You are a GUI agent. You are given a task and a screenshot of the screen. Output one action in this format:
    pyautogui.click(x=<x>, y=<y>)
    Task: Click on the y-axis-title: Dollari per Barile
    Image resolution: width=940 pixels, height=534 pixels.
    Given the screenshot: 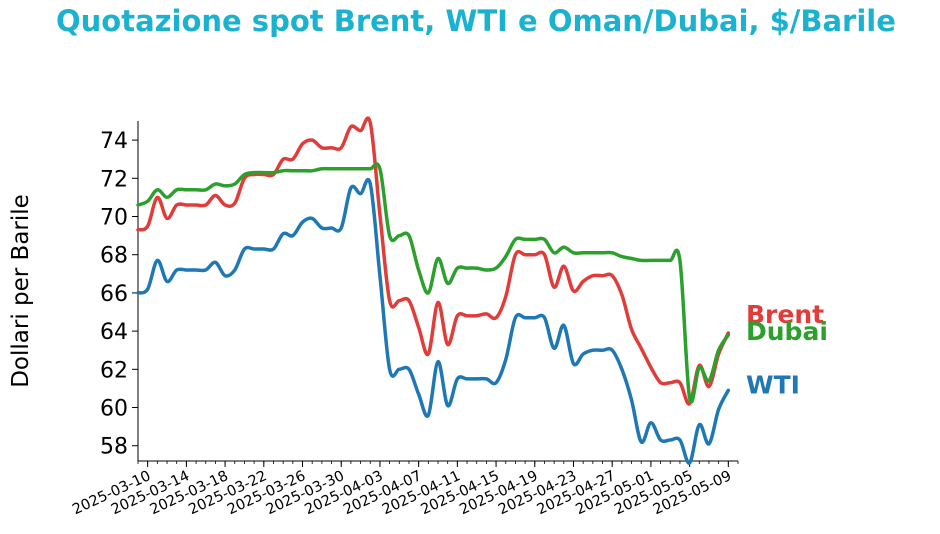 What is the action you would take?
    pyautogui.click(x=21, y=291)
    